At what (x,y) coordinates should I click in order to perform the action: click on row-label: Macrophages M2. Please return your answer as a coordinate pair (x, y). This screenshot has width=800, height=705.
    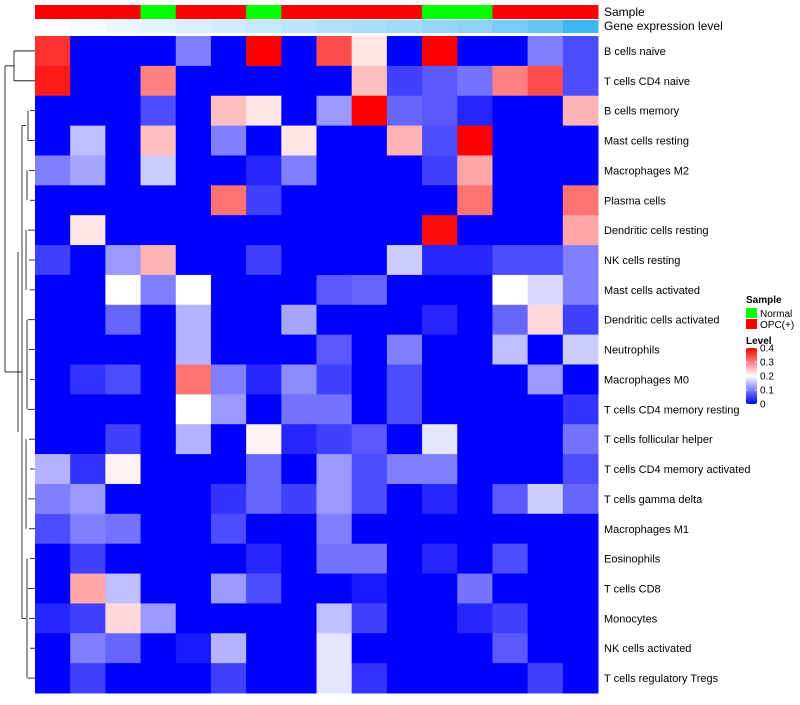
    Looking at the image, I should click on (646, 171).